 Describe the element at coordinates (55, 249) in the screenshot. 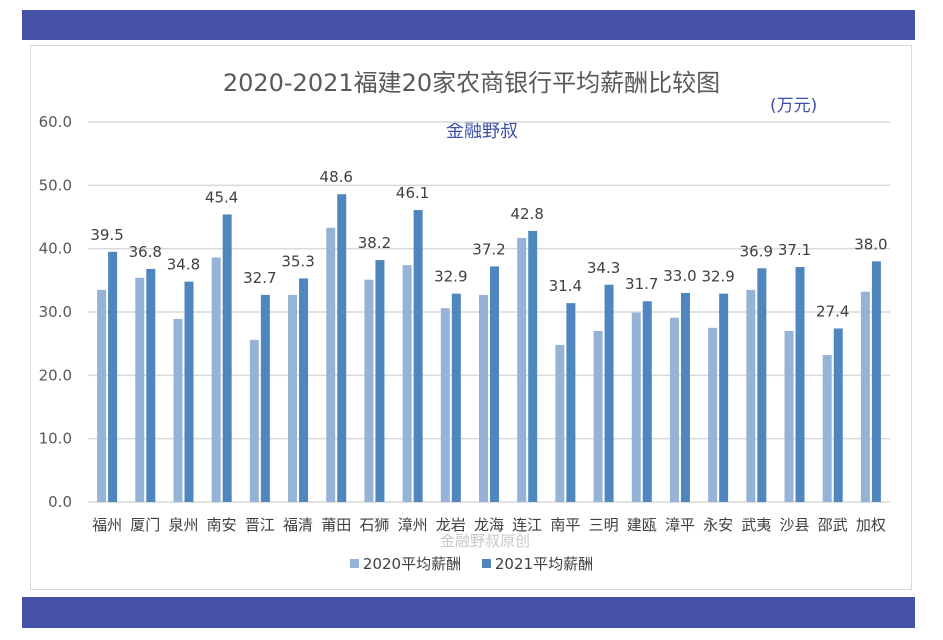

I see `y-tick-label: 40.0` at that location.